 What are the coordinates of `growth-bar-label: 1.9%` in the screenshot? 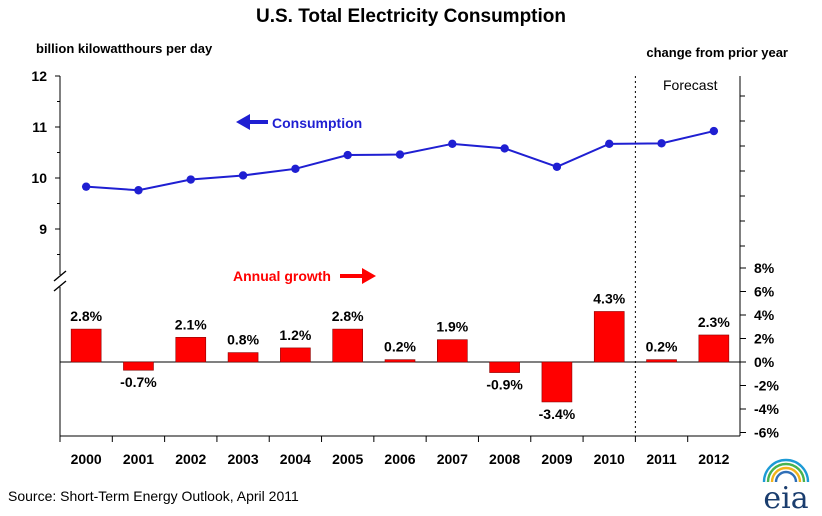 It's located at (452, 327).